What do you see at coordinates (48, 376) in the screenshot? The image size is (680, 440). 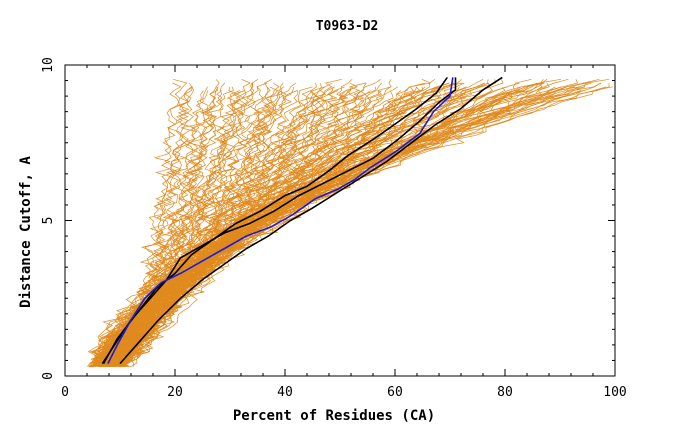 I see `y-tick-label: 0` at bounding box center [48, 376].